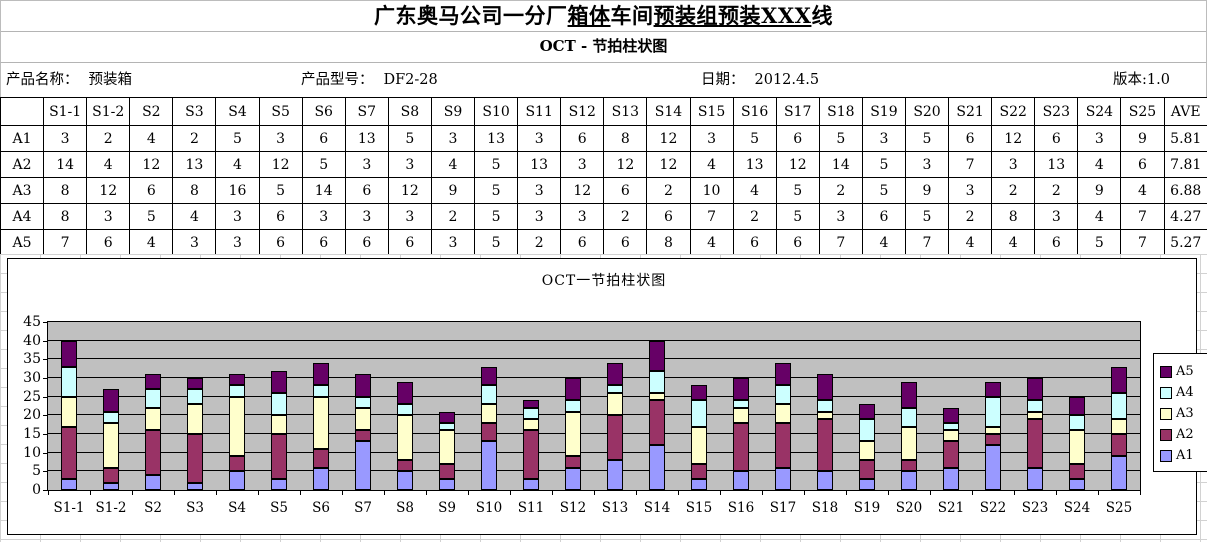 The height and width of the screenshot is (542, 1207). Describe the element at coordinates (22, 164) in the screenshot. I see `row-header: A2` at that location.